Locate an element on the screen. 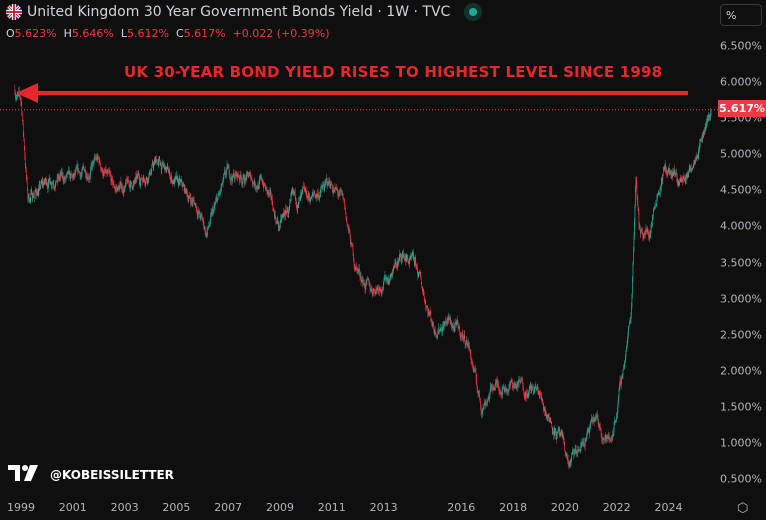 This screenshot has height=520, width=766. tradingview-logo is located at coordinates (23, 474).